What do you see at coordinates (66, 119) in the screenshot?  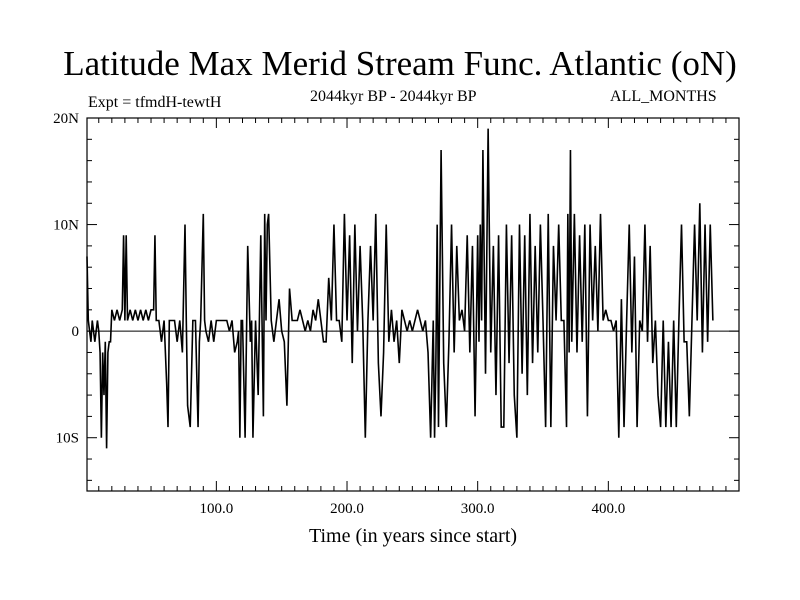 I see `y-tick-label: 20N` at bounding box center [66, 119].